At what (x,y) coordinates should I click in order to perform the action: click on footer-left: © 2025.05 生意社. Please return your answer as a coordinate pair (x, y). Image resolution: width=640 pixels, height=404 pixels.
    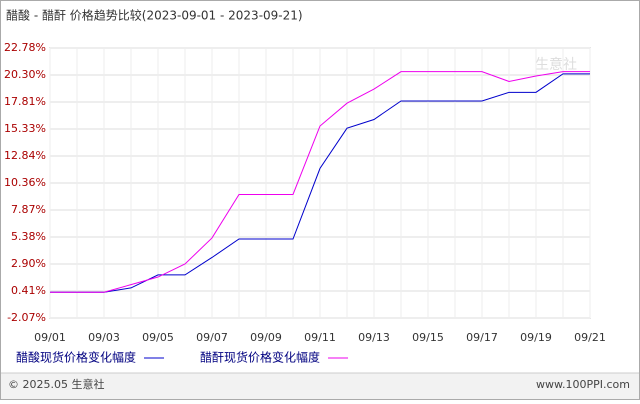
    Looking at the image, I should click on (56, 384).